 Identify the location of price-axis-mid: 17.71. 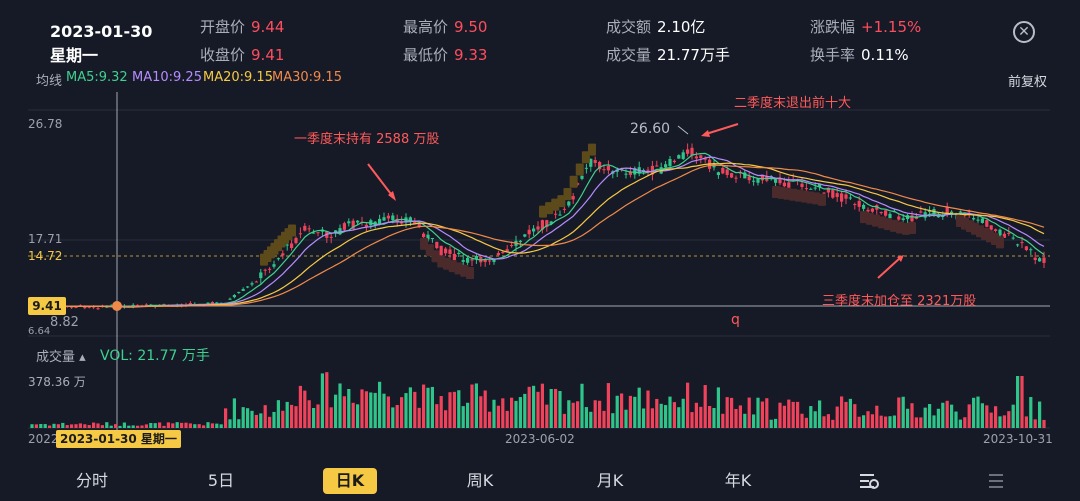
(45, 239).